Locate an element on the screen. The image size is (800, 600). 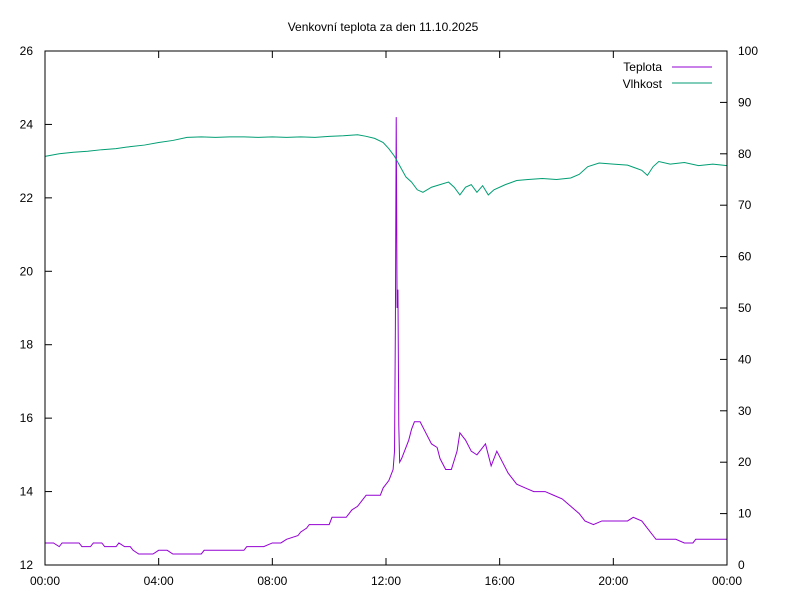
y-left-tick-label: 14 is located at coordinates (27, 492).